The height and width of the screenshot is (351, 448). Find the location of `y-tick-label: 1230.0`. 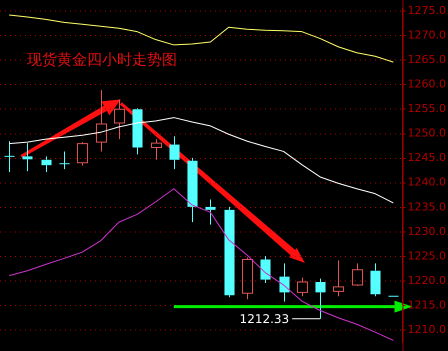

y-tick-label: 1230.0 is located at coordinates (427, 231).